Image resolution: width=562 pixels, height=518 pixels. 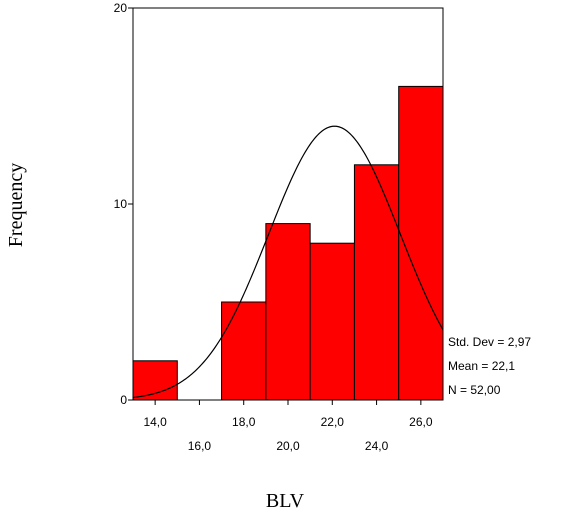 I want to click on statistics-block: Std. Dev = 2,97 Mean = 22,1 N = 52,00, so click(x=489, y=366).